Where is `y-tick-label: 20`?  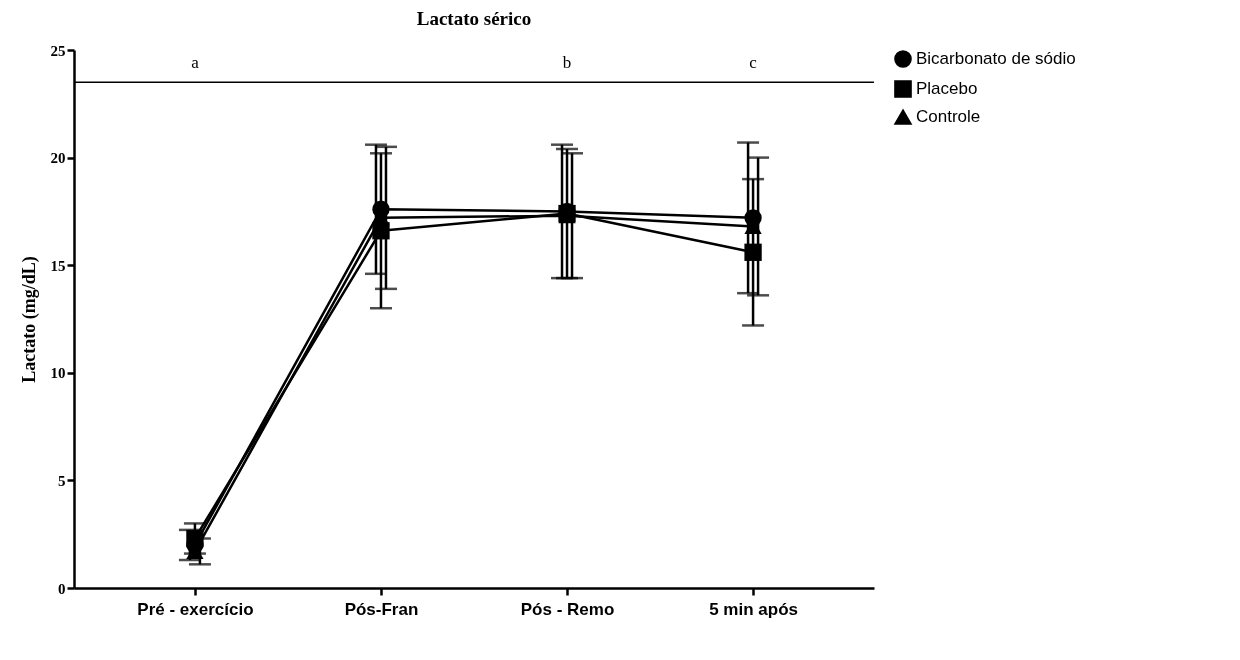 y-tick-label: 20 is located at coordinates (58, 158).